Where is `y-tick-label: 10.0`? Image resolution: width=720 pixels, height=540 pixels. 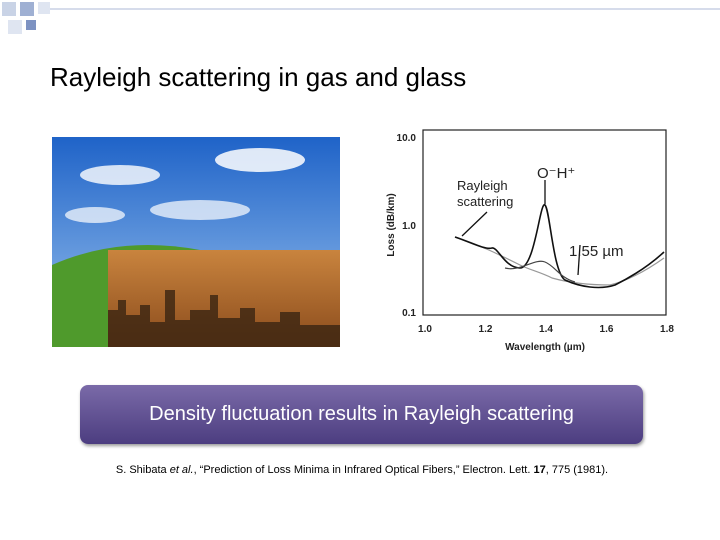 y-tick-label: 10.0 is located at coordinates (407, 138).